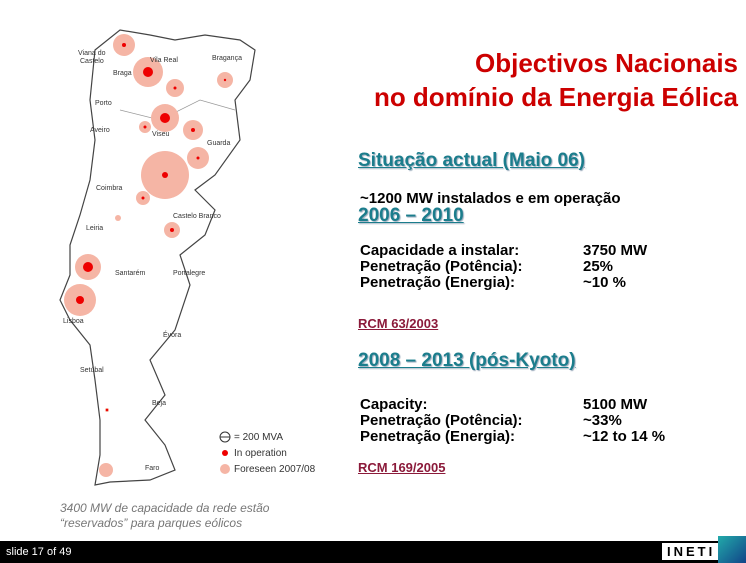  Describe the element at coordinates (151, 227) in the screenshot. I see `dots` at that location.